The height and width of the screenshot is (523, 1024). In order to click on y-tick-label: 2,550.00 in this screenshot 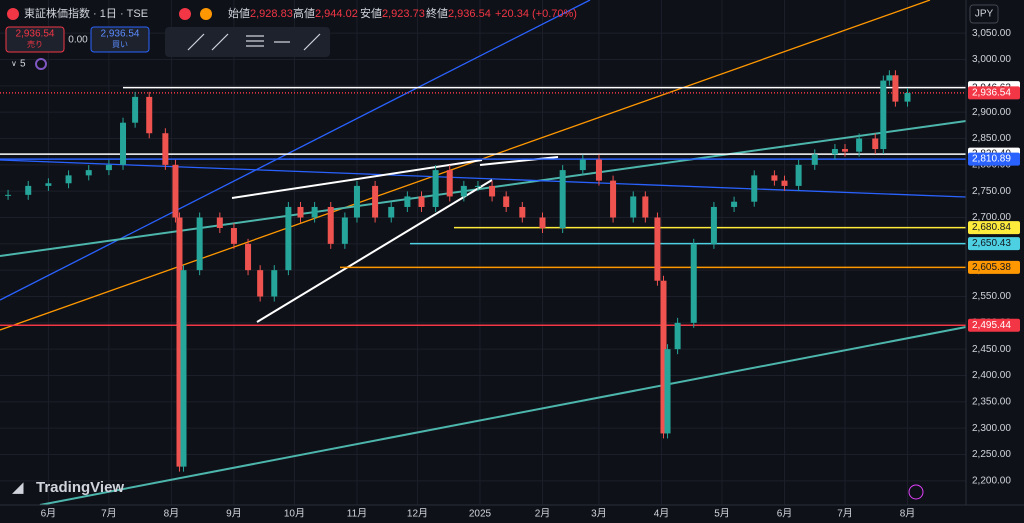, I will do `click(991, 296)`.